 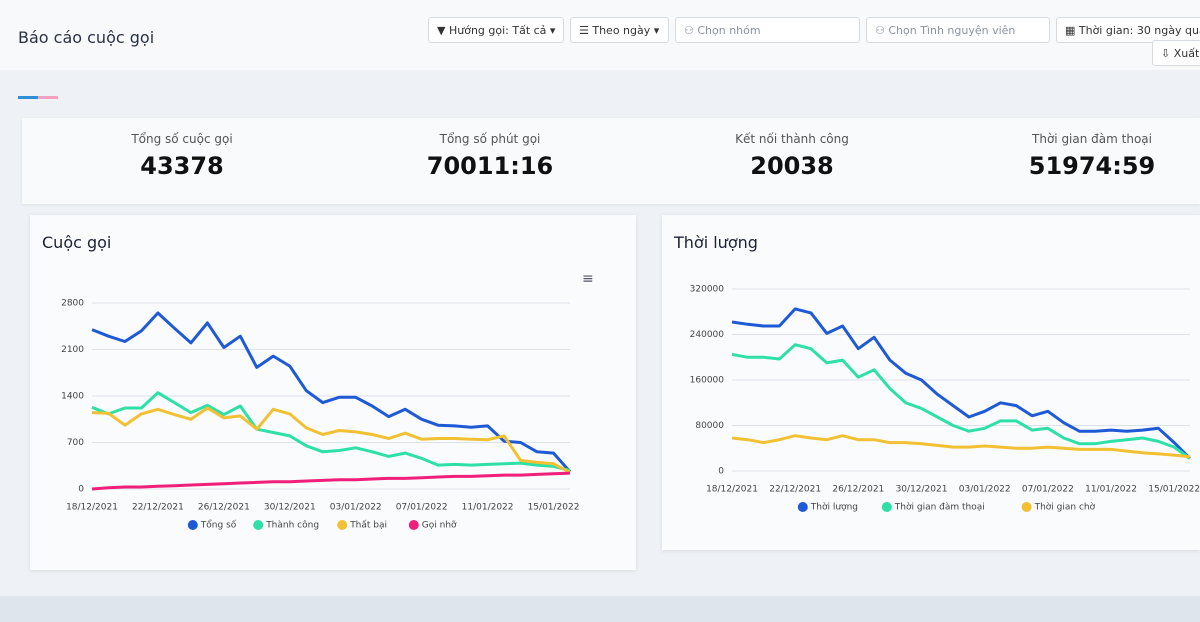 I want to click on legend-label: Gọi nhỡ, so click(x=439, y=526).